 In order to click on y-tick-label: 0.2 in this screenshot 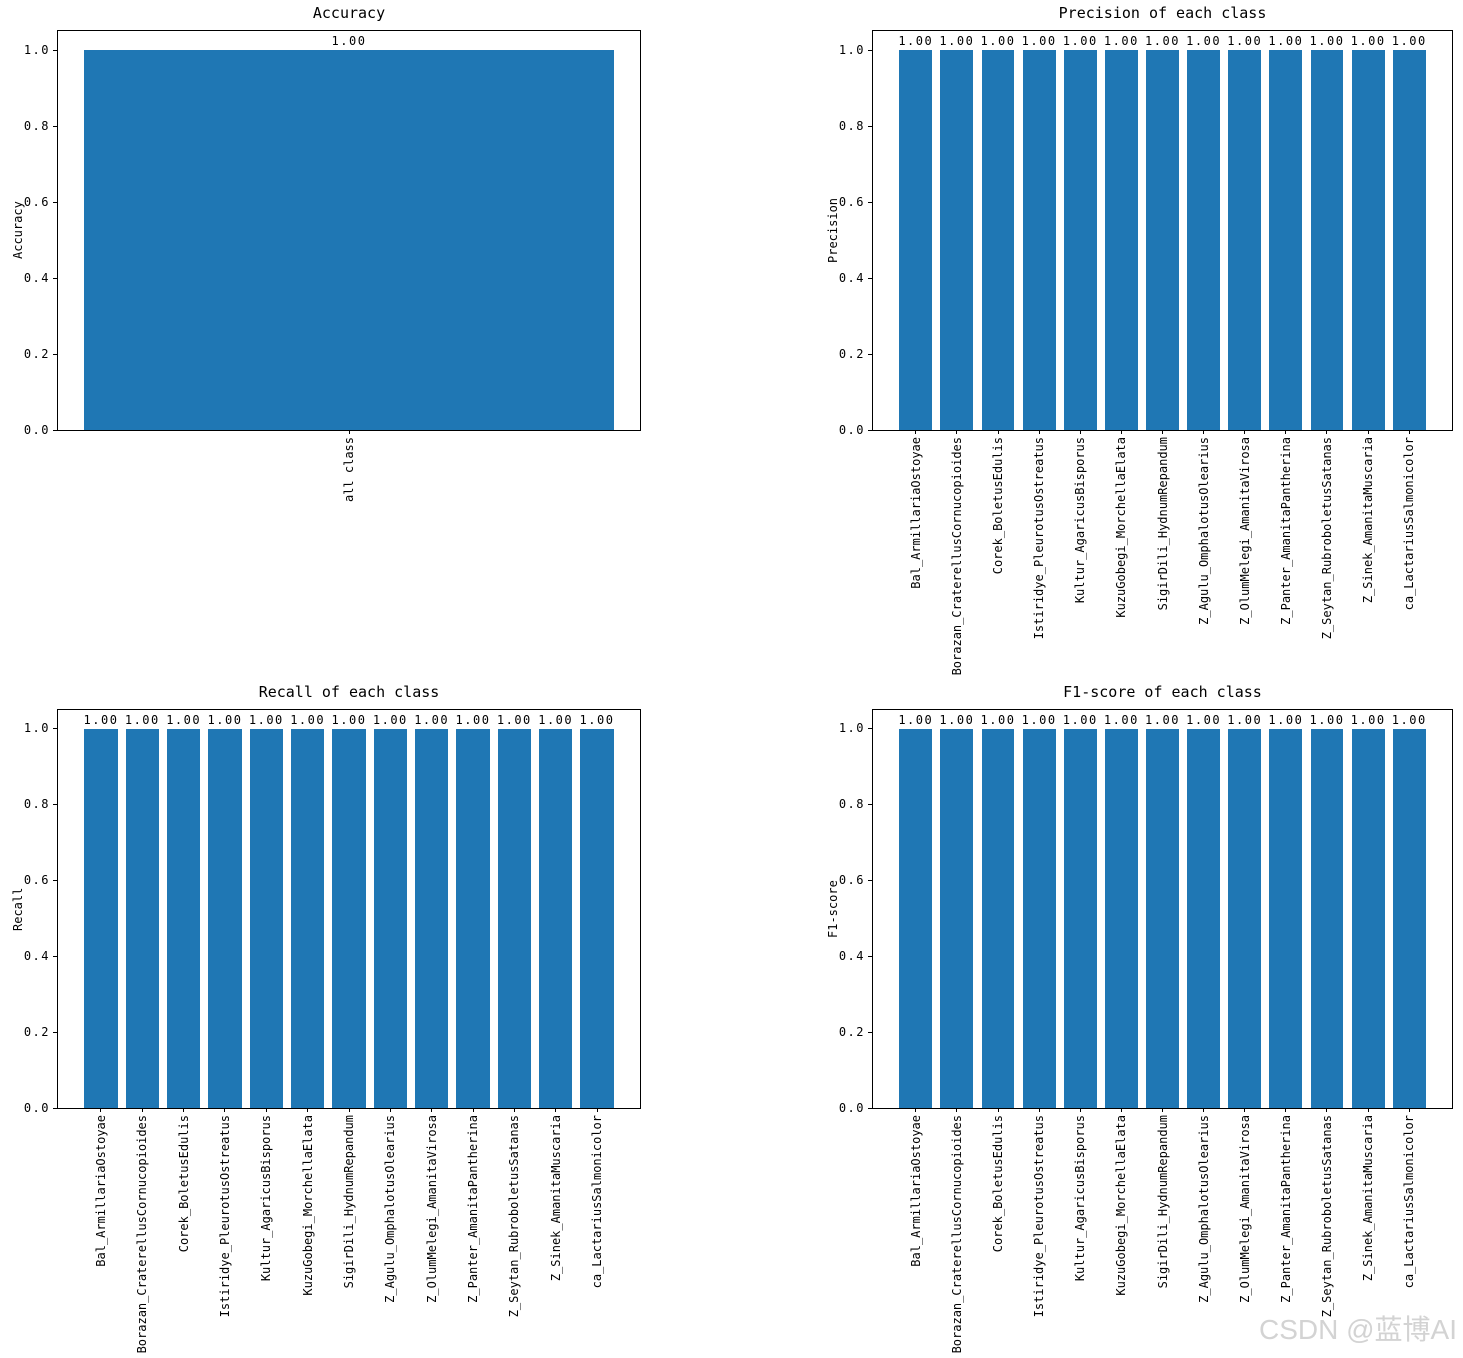, I will do `click(36, 1031)`.